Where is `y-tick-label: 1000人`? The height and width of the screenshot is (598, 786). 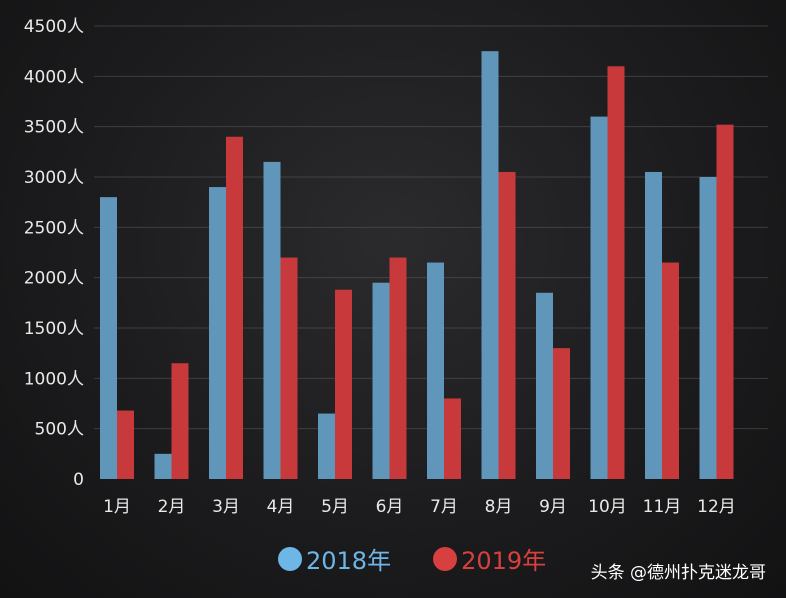
y-tick-label: 1000人 is located at coordinates (54, 379).